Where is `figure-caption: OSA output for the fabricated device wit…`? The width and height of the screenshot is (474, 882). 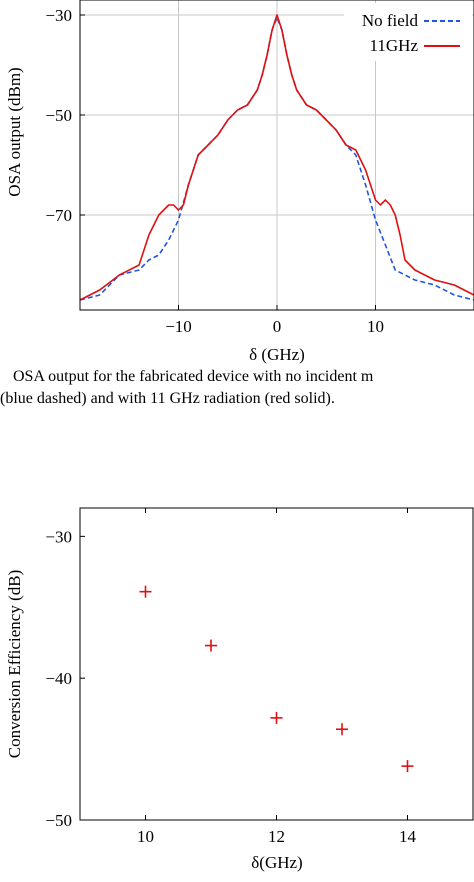 figure-caption: OSA output for the fabricated device wit… is located at coordinates (237, 388).